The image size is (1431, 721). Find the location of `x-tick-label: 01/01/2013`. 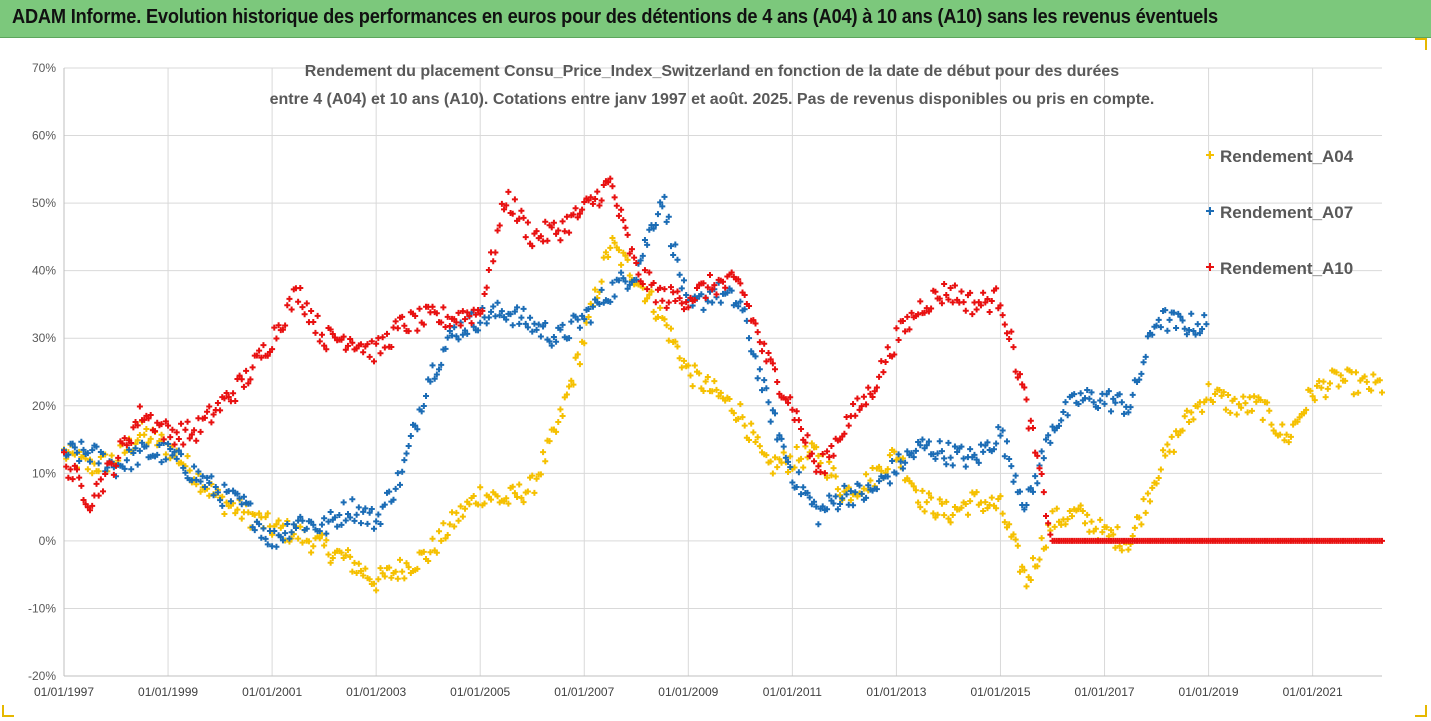

x-tick-label: 01/01/2013 is located at coordinates (896, 692).